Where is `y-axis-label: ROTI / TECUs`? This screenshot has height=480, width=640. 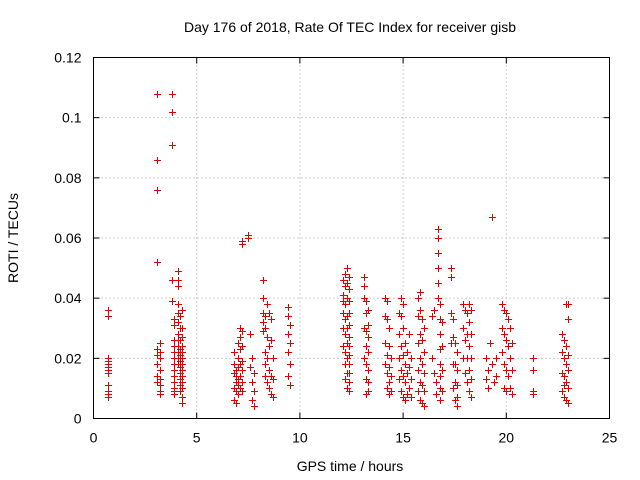
y-axis-label: ROTI / TECUs is located at coordinates (13, 238).